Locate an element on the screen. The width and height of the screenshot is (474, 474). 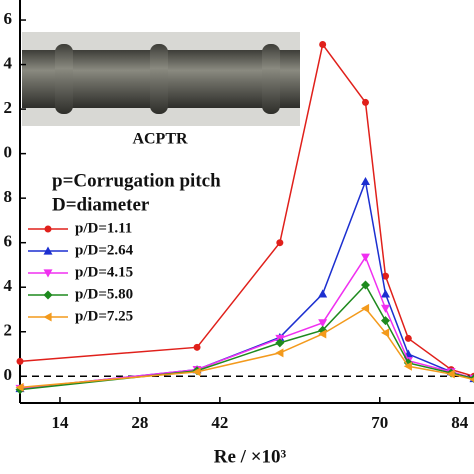
x-tick-label: 42 is located at coordinates (219, 422).